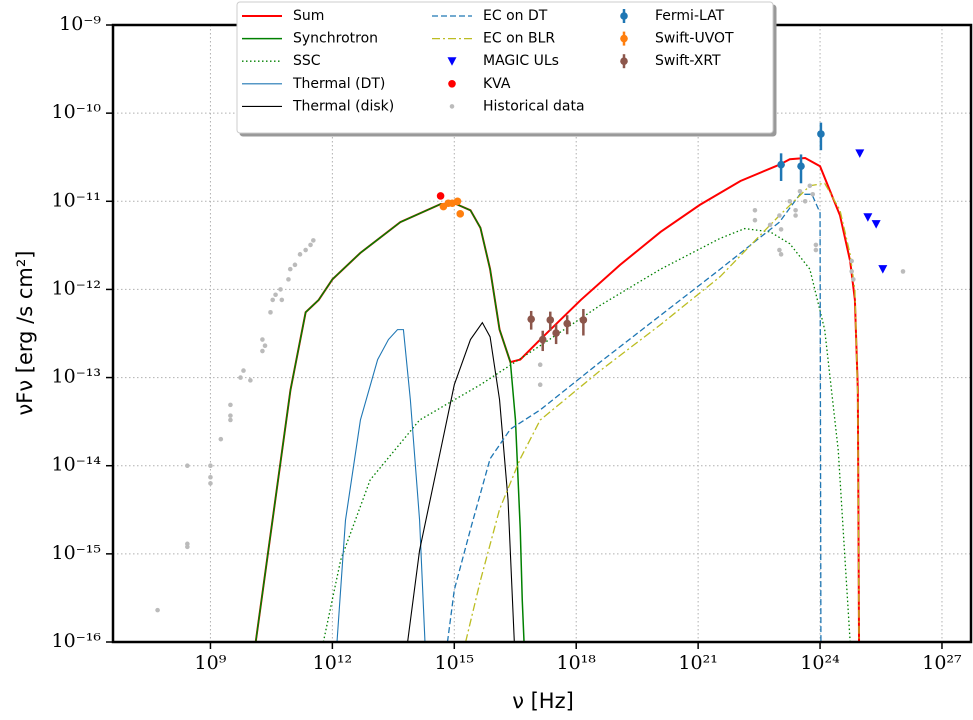  What do you see at coordinates (534, 106) in the screenshot?
I see `legend-label: Historical data` at bounding box center [534, 106].